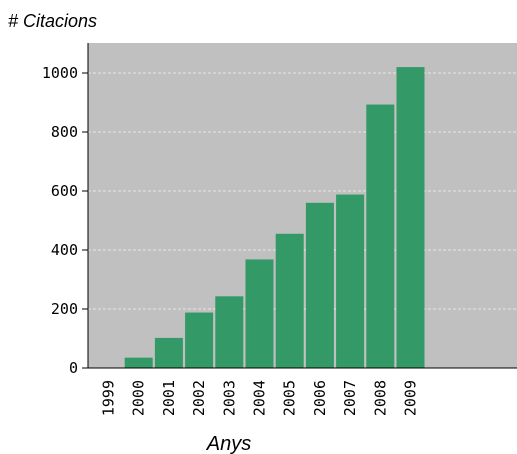  I want to click on bar-2008, so click(380, 236).